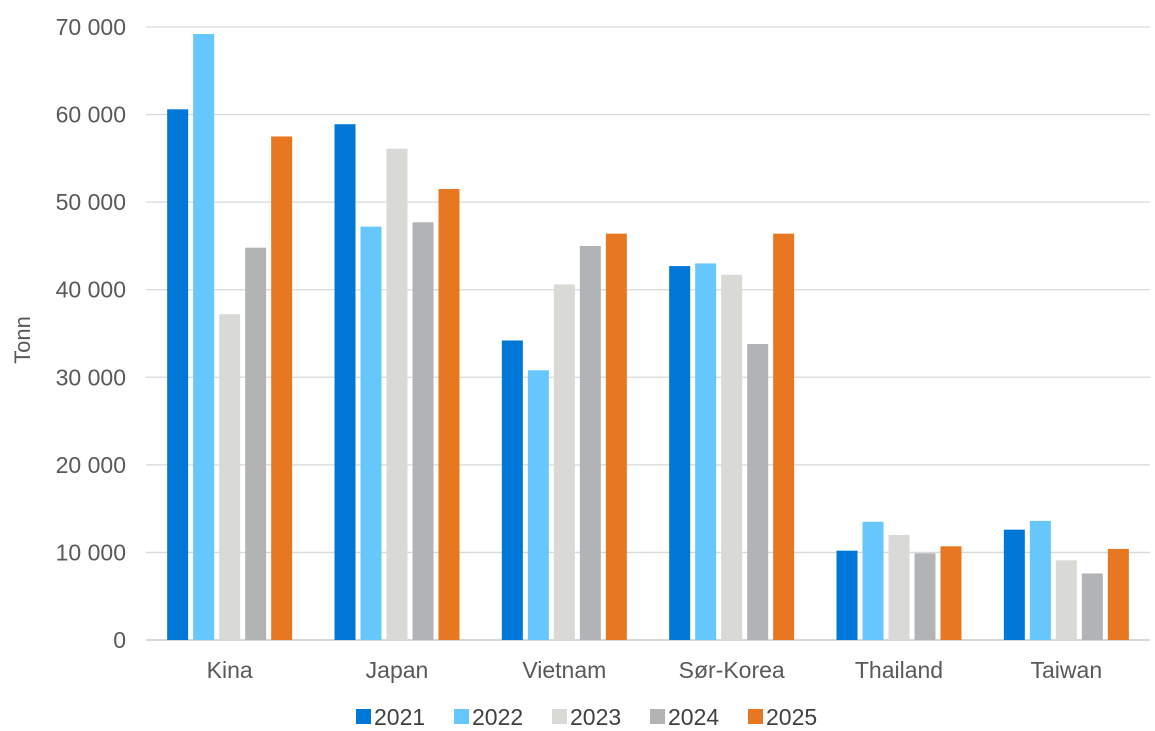 The height and width of the screenshot is (731, 1155). Describe the element at coordinates (595, 717) in the screenshot. I see `legend-label: 2023` at that location.